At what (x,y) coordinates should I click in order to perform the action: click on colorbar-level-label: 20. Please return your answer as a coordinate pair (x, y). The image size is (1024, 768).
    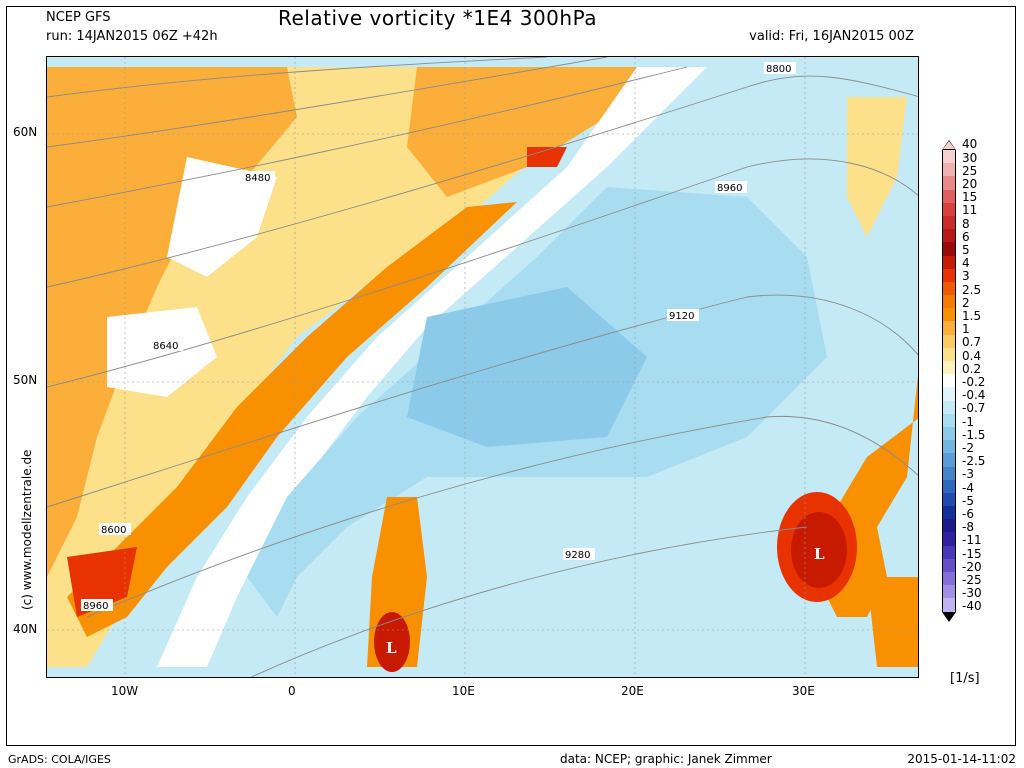
    Looking at the image, I should click on (970, 184).